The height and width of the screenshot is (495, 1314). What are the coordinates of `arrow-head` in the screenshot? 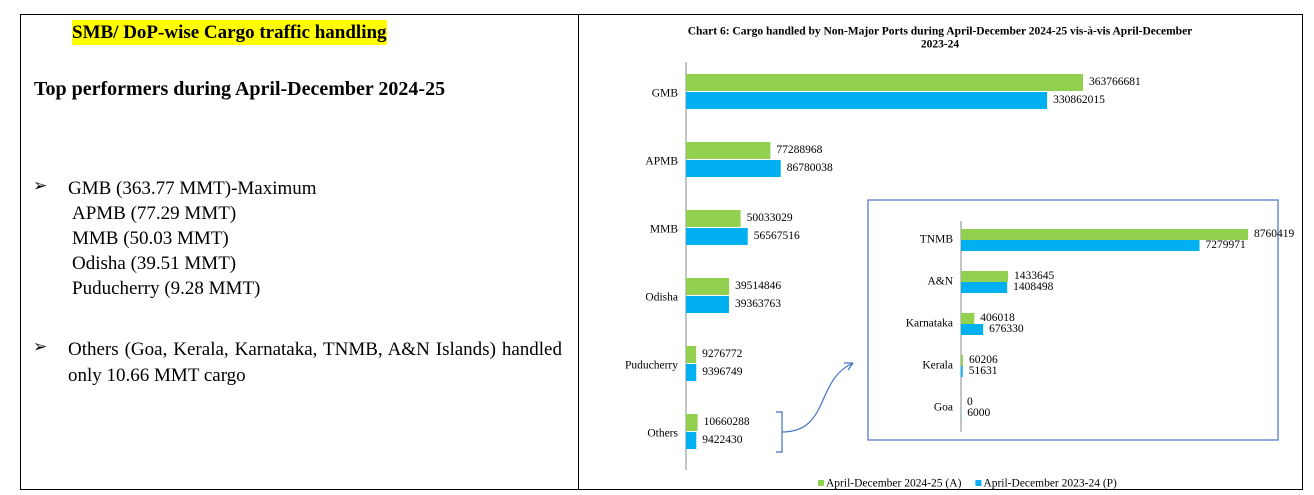 It's located at (849, 366).